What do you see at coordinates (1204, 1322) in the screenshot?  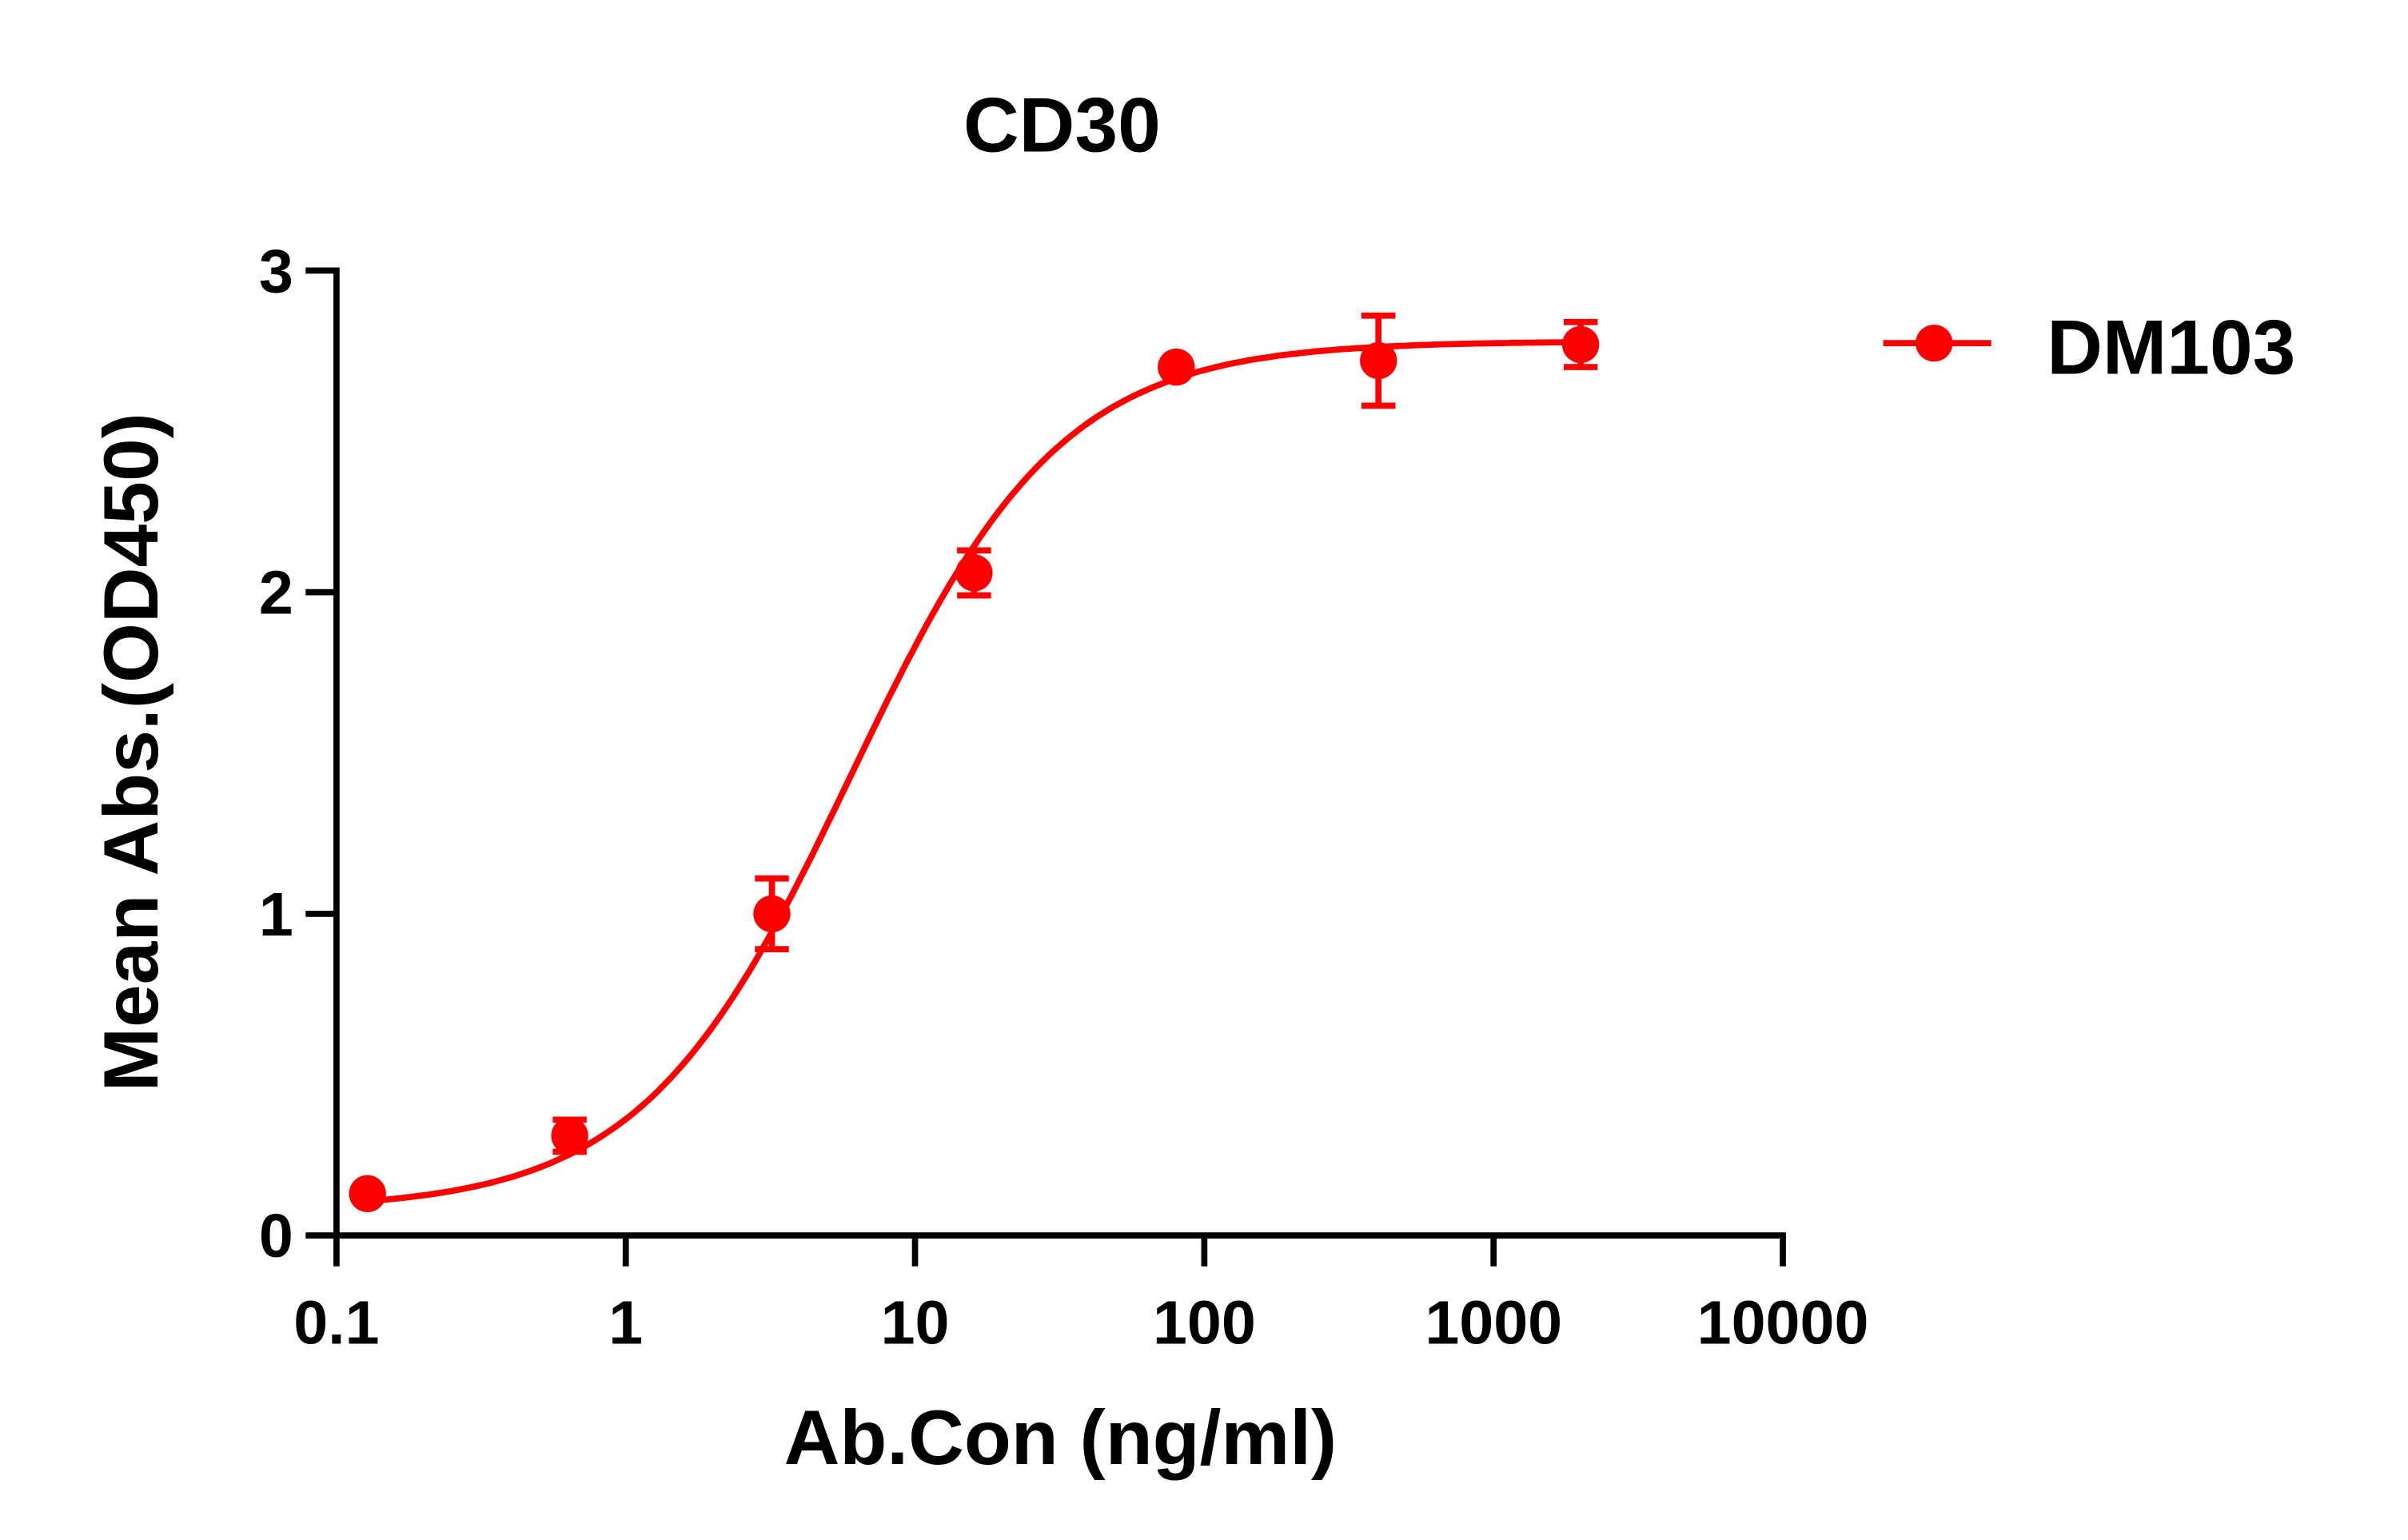 I see `x-tick-label: 100` at bounding box center [1204, 1322].